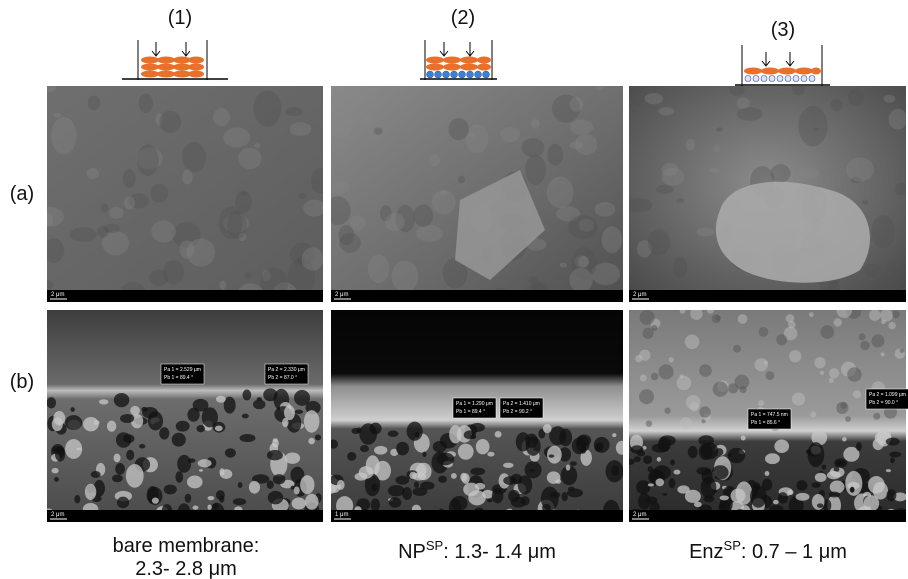 This screenshot has width=908, height=579. Describe the element at coordinates (765, 423) in the screenshot. I see `measure-text: Pb 1 = 85.6 °` at that location.